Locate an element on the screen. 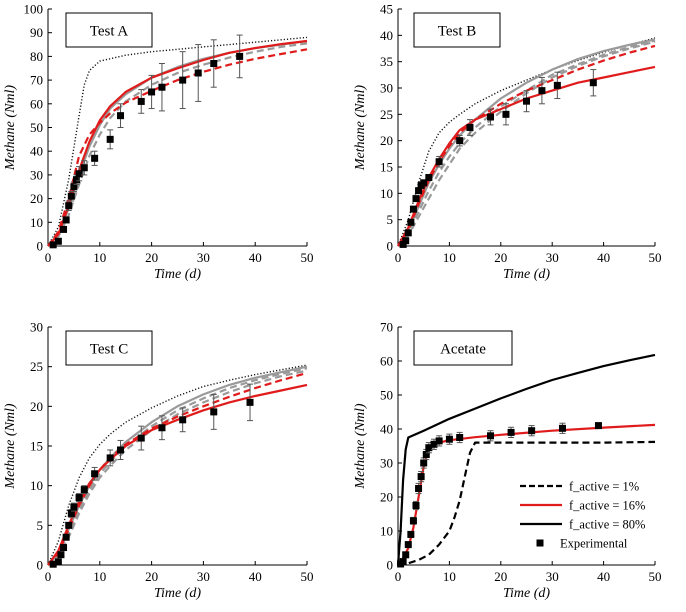 Image resolution: width=686 pixels, height=612 pixels. panel-title: Test B is located at coordinates (457, 32).